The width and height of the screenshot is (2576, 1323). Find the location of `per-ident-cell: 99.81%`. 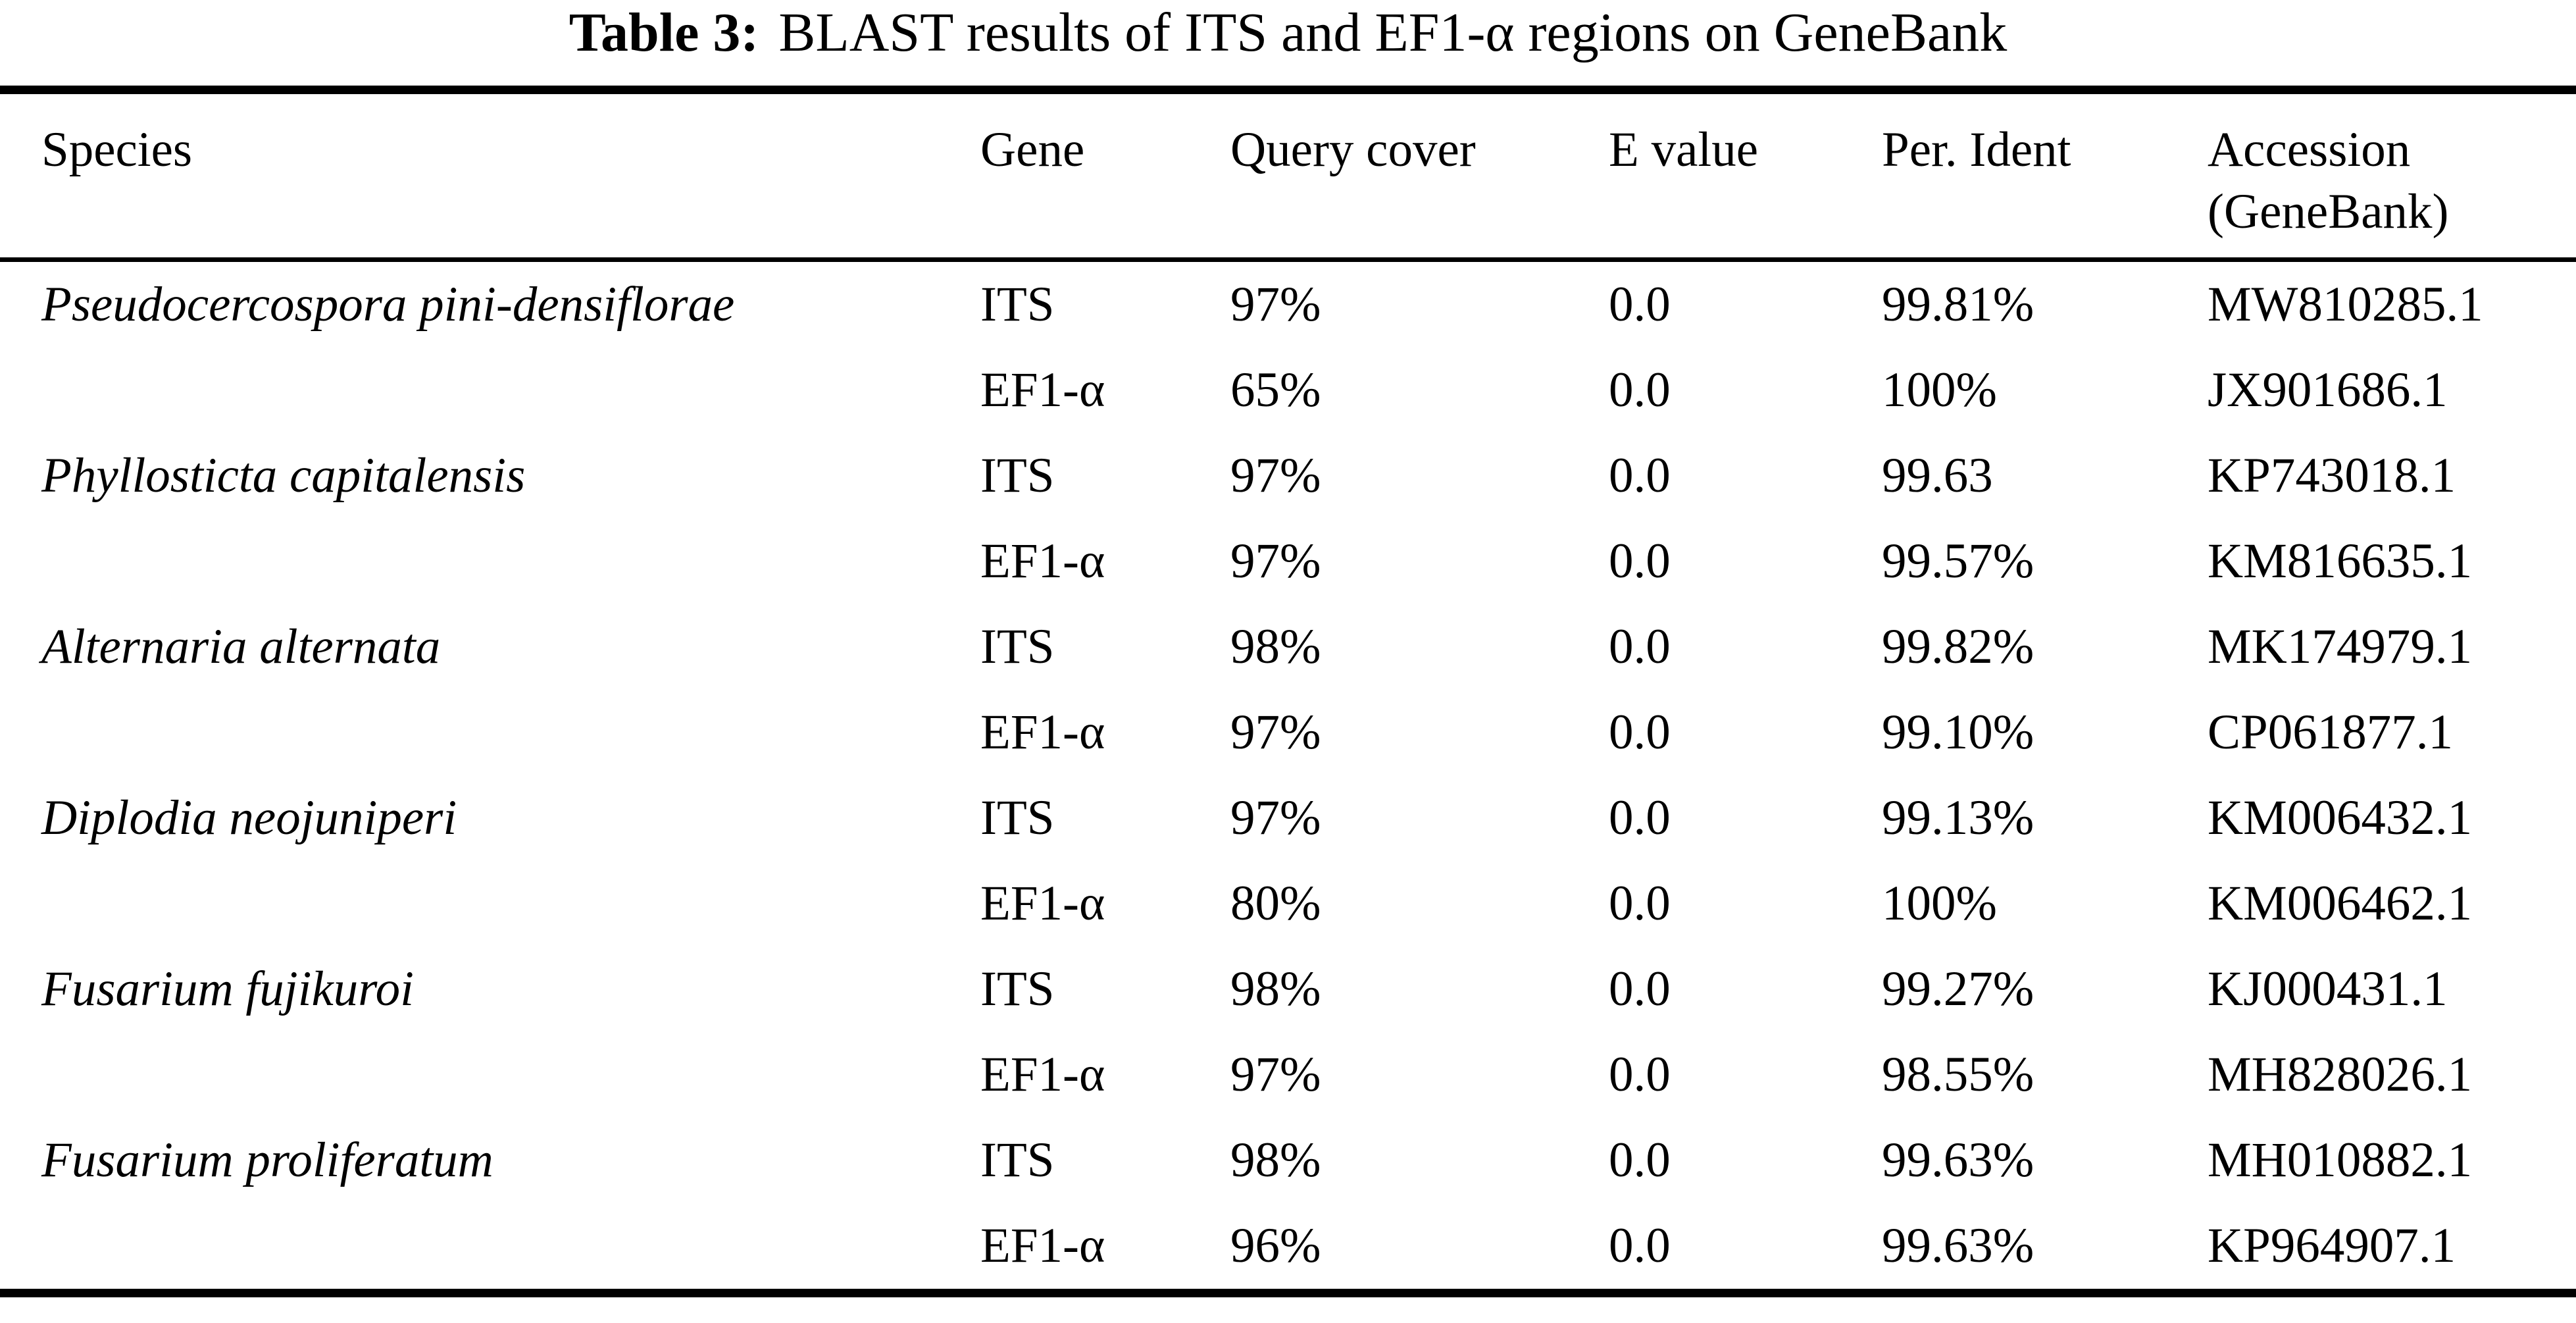

per-ident-cell: 99.81% is located at coordinates (1958, 304).